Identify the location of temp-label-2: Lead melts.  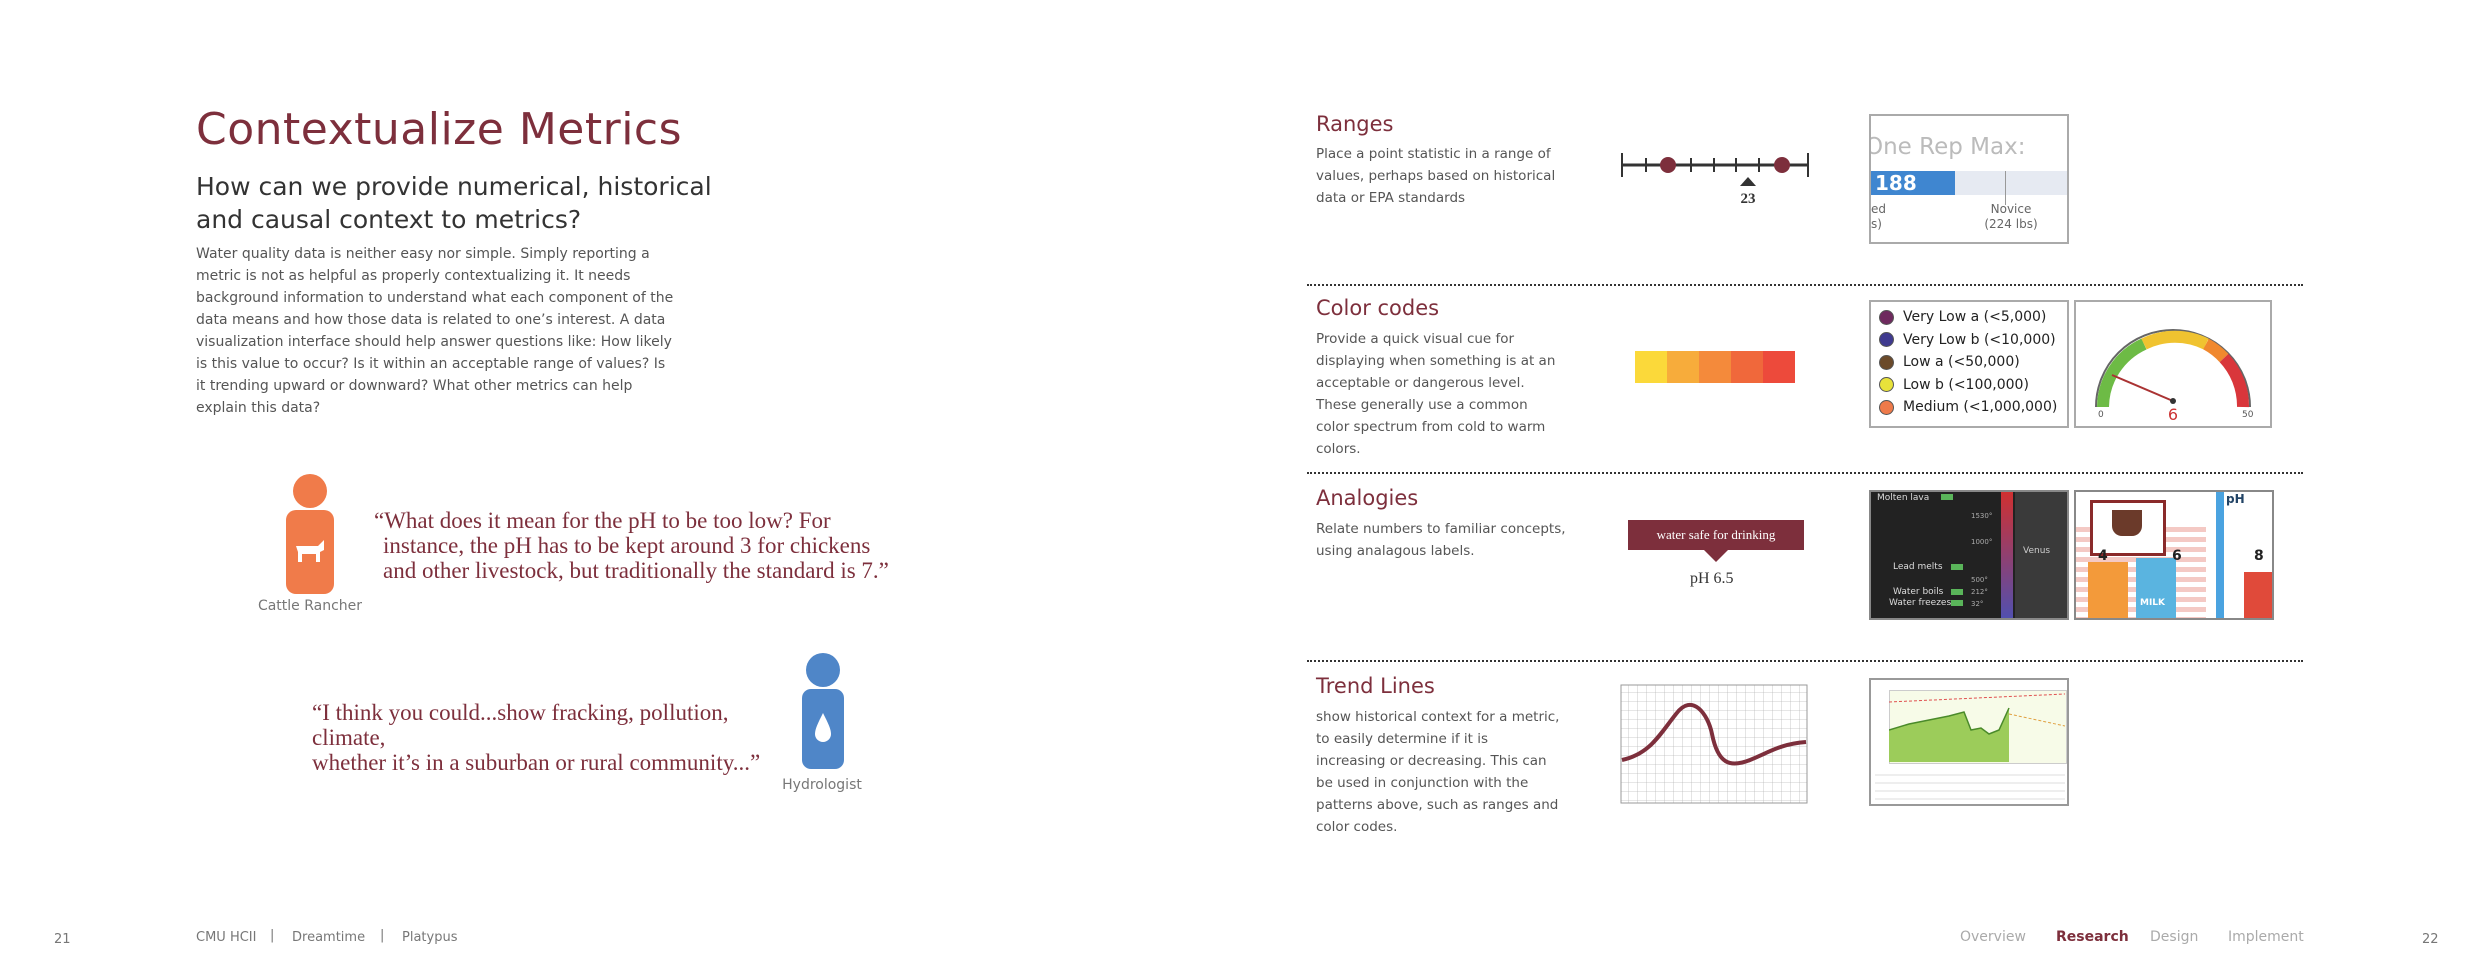
(1918, 567).